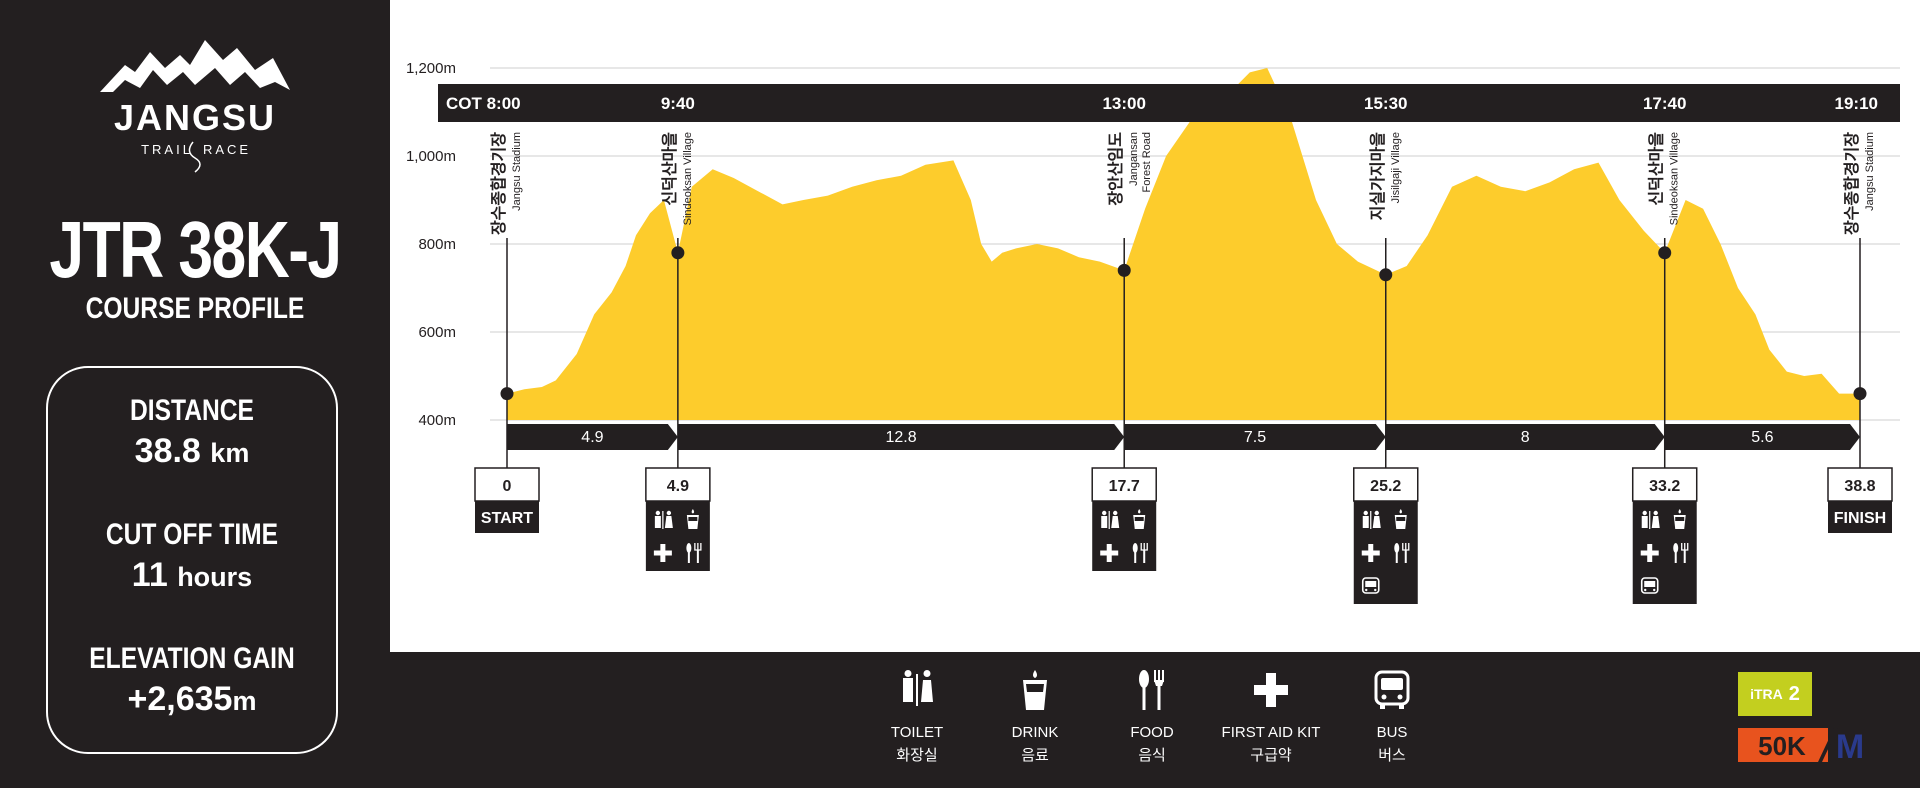 The height and width of the screenshot is (788, 1920). I want to click on checkpoint-km-label: 33.2, so click(1664, 486).